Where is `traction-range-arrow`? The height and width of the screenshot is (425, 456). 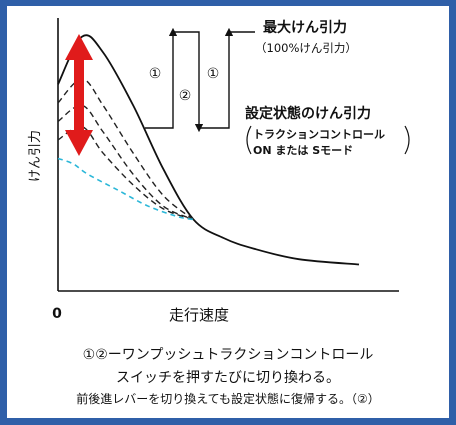 traction-range-arrow is located at coordinates (79, 95).